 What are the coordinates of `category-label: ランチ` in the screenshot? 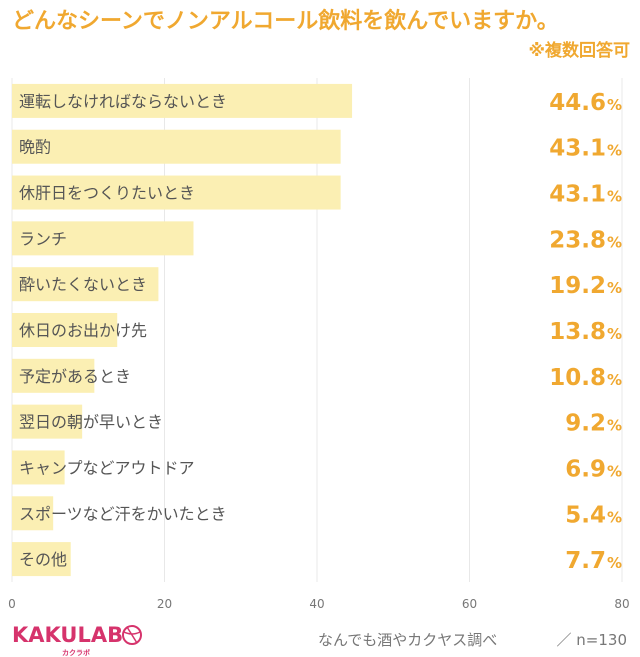 It's located at (43, 238).